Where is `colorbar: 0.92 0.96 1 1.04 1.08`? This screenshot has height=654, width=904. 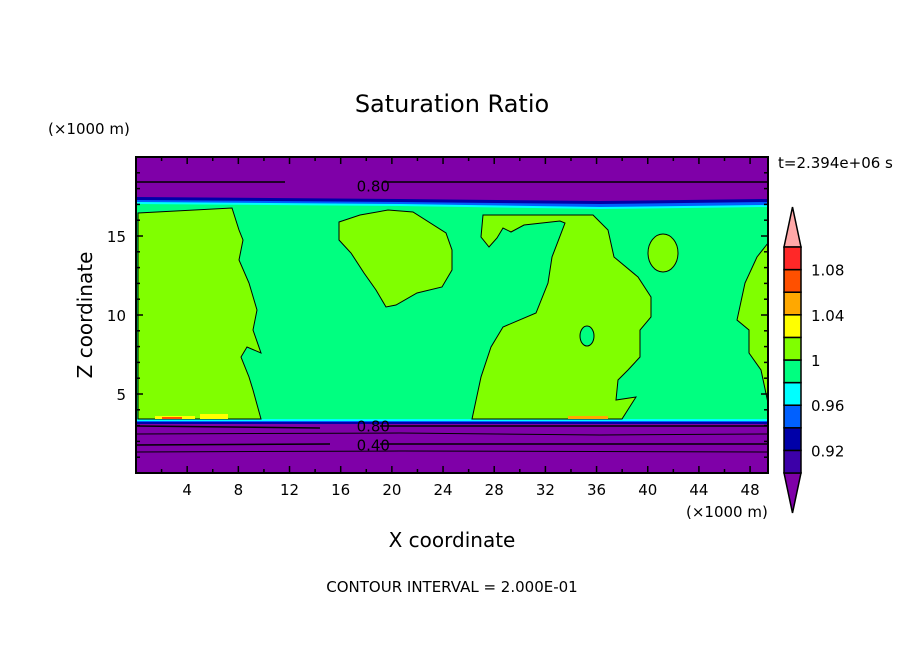
colorbar: 0.92 0.96 1 1.04 1.08 is located at coordinates (813, 360).